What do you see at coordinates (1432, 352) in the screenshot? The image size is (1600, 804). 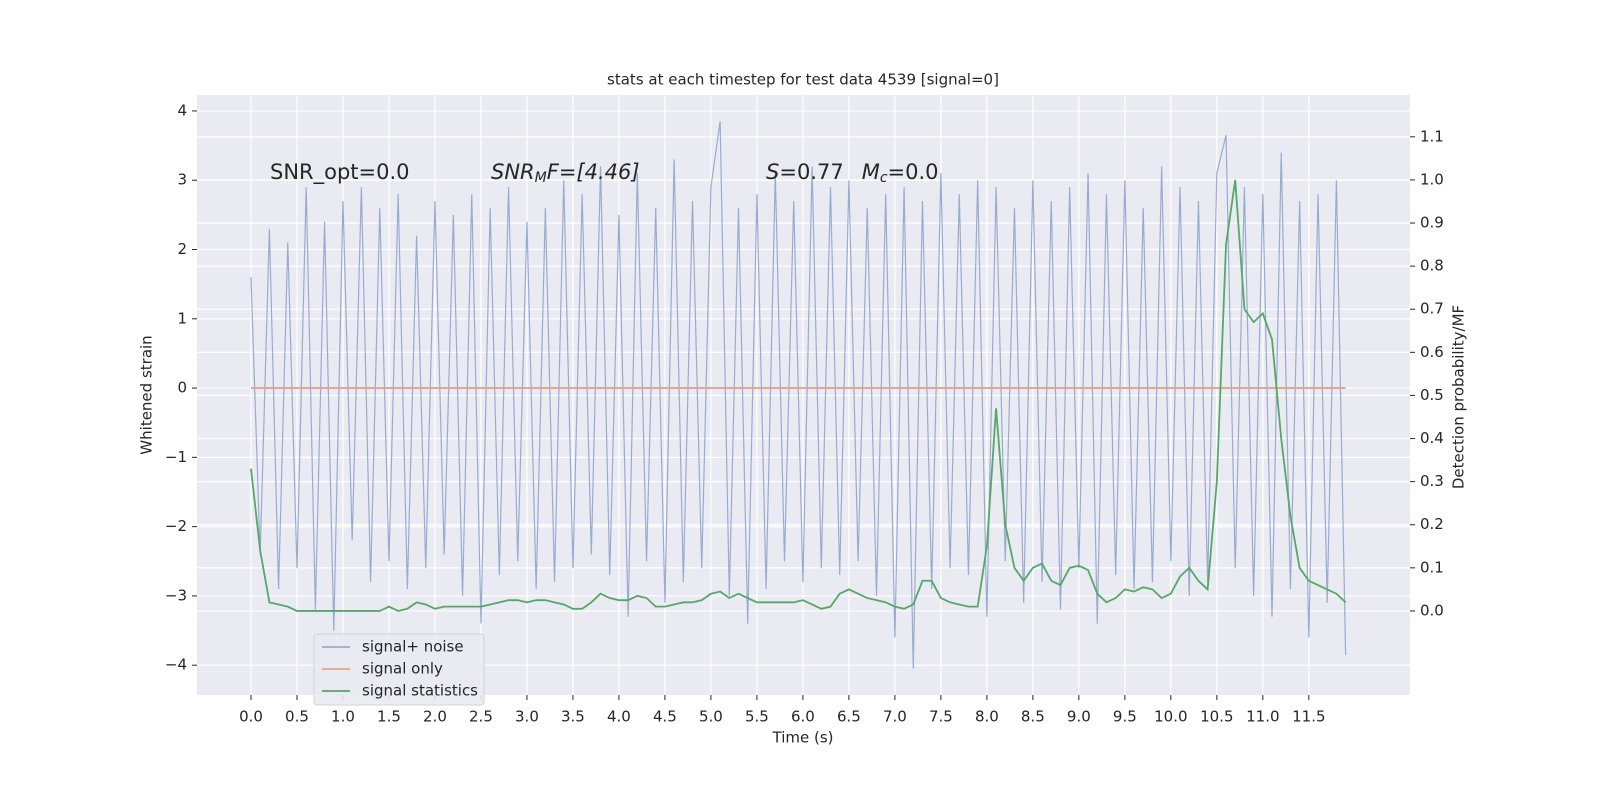 I see `y2-tick-label: 0.6` at bounding box center [1432, 352].